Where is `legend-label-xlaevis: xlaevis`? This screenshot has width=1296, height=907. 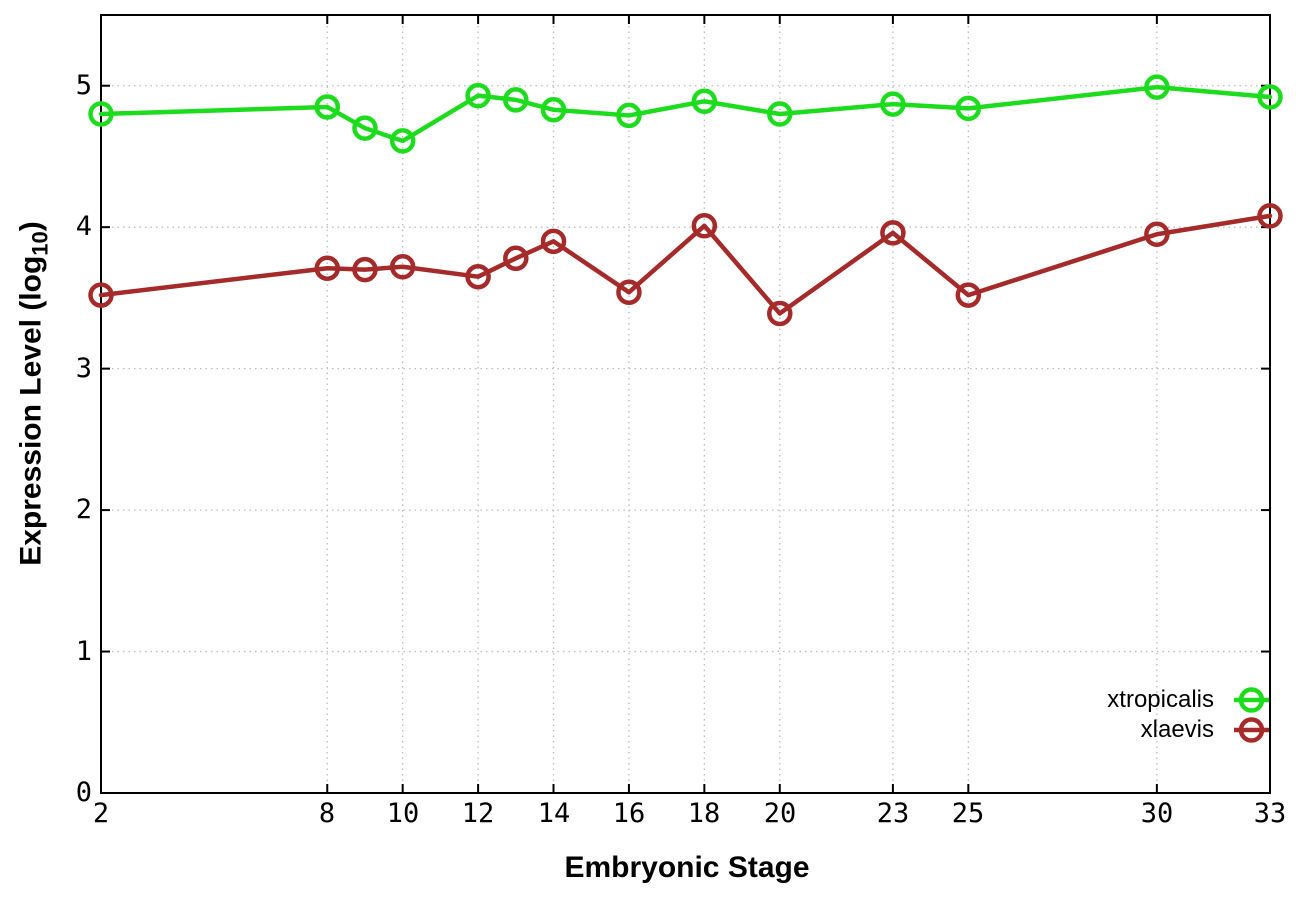
legend-label-xlaevis: xlaevis is located at coordinates (1177, 729).